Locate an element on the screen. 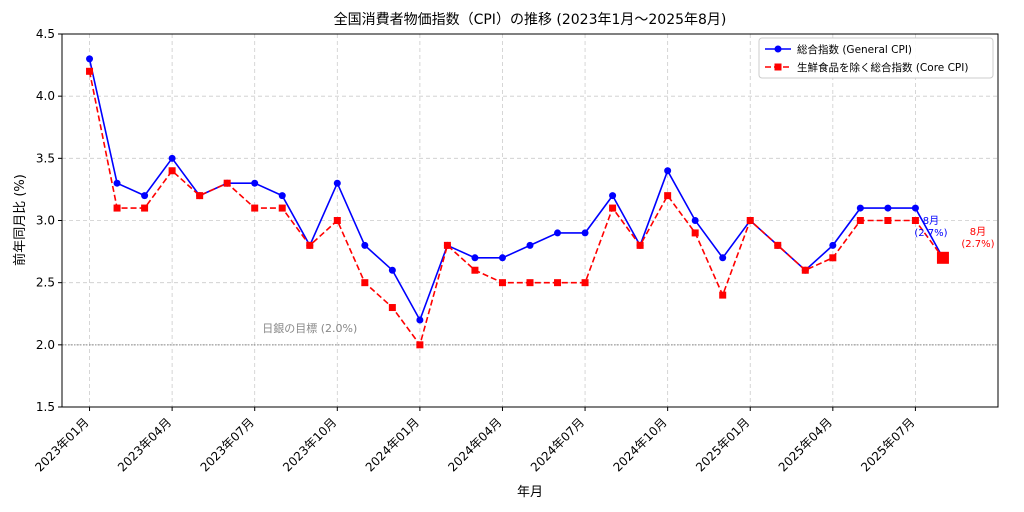 Image resolution: width=1024 pixels, height=512 pixels. x-tick-label: 2023年10月 is located at coordinates (309, 444).